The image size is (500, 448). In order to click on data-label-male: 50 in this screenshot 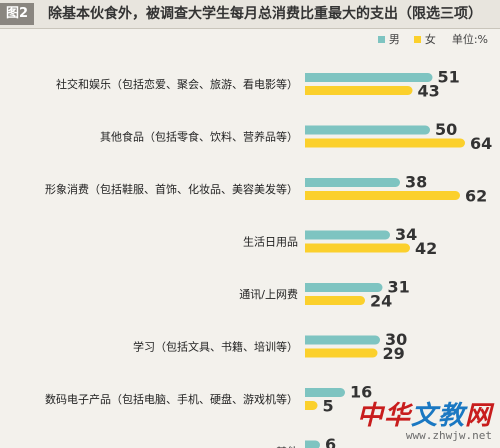, I will do `click(446, 129)`.